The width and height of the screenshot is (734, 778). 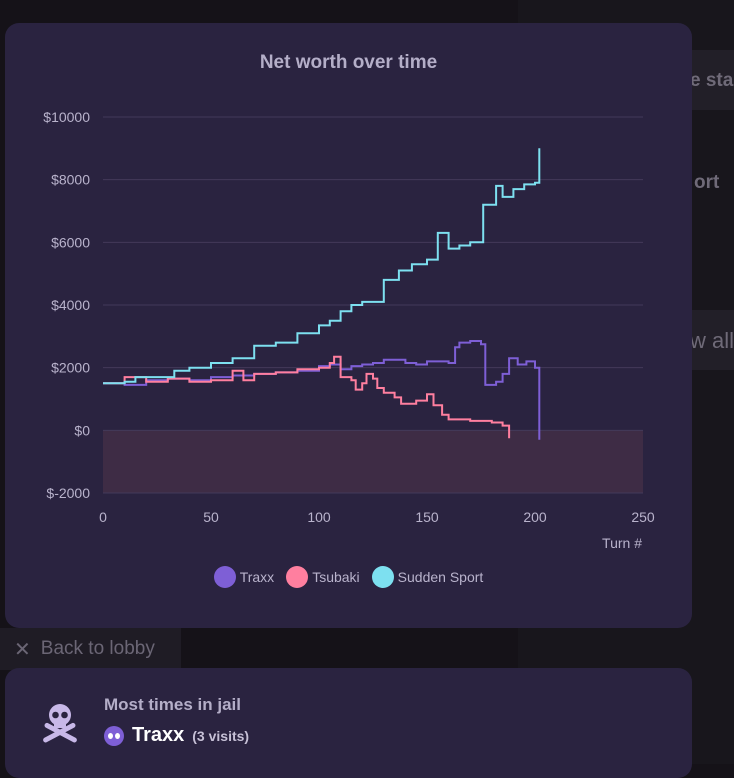 I want to click on x-tick-label: 250, so click(x=643, y=517).